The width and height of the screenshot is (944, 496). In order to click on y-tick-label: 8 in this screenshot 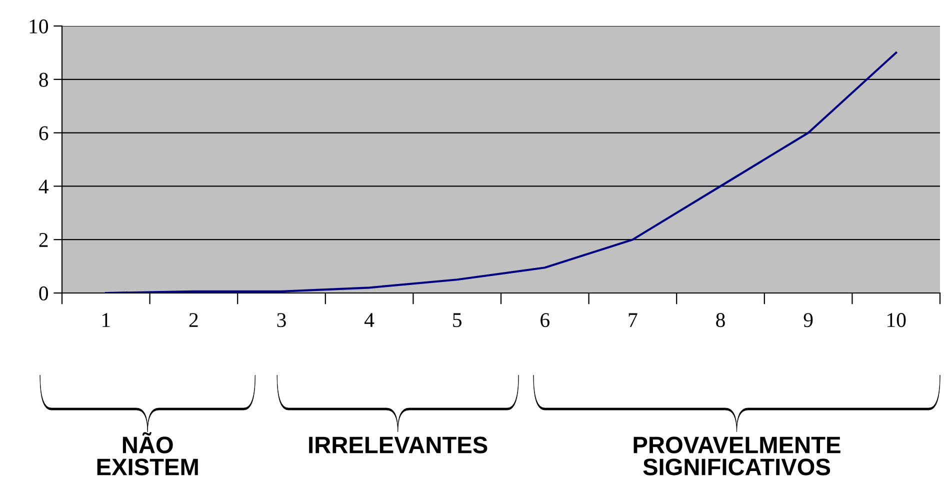, I will do `click(43, 79)`.